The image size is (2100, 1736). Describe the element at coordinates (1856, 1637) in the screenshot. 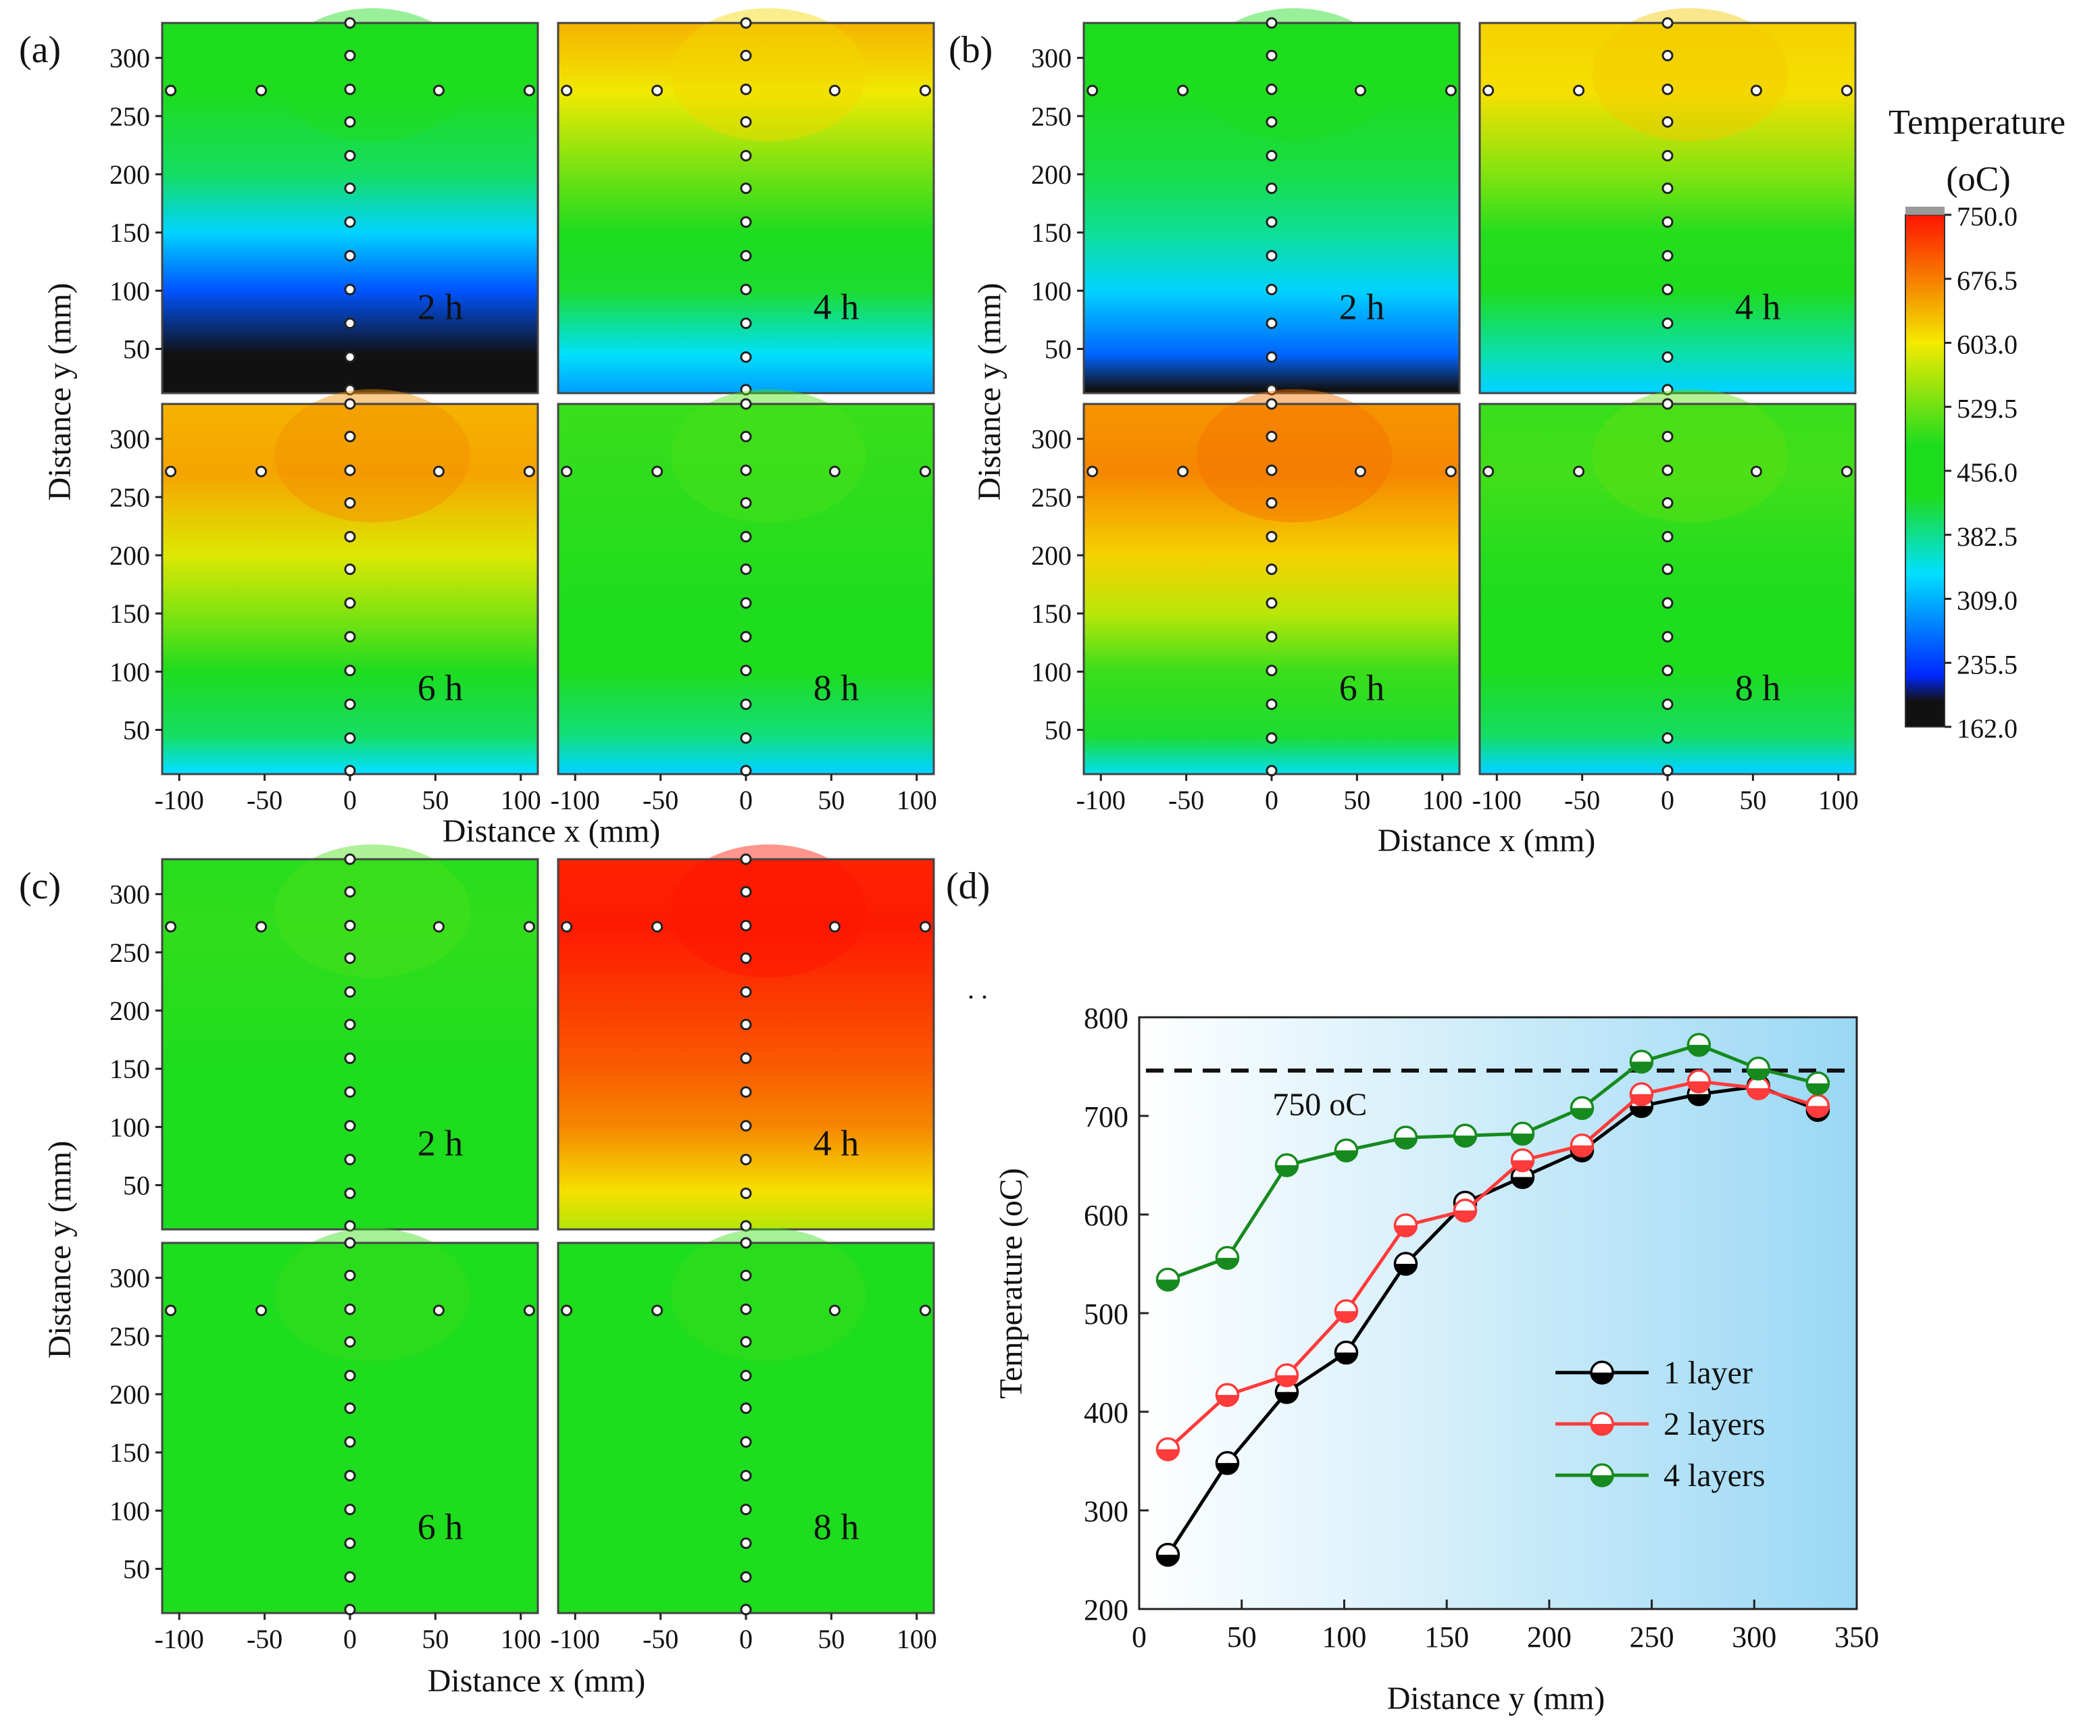

I see `x-tick-label: 350` at that location.